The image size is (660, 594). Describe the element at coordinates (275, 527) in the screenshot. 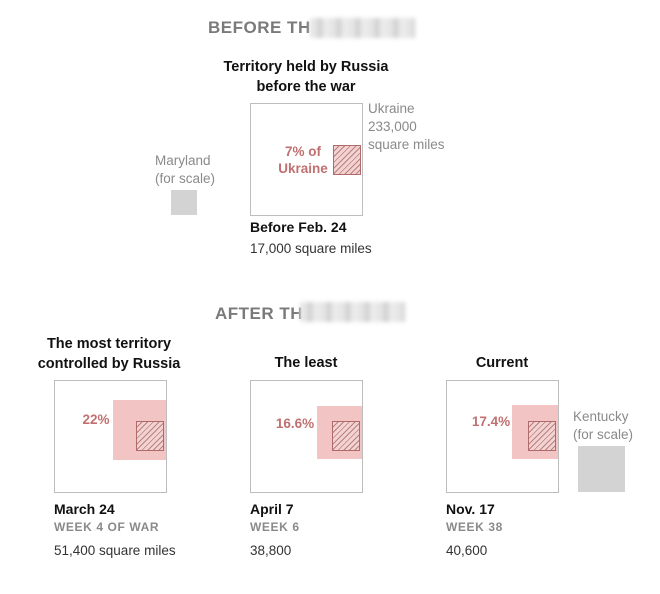

I see `panel-week: WEEK 6` at that location.